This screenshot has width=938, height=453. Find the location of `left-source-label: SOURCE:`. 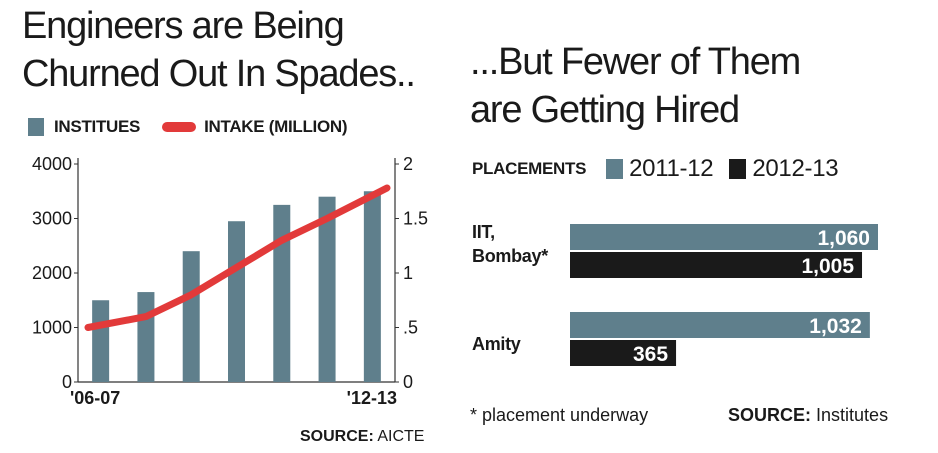

left-source-label: SOURCE: is located at coordinates (337, 436).